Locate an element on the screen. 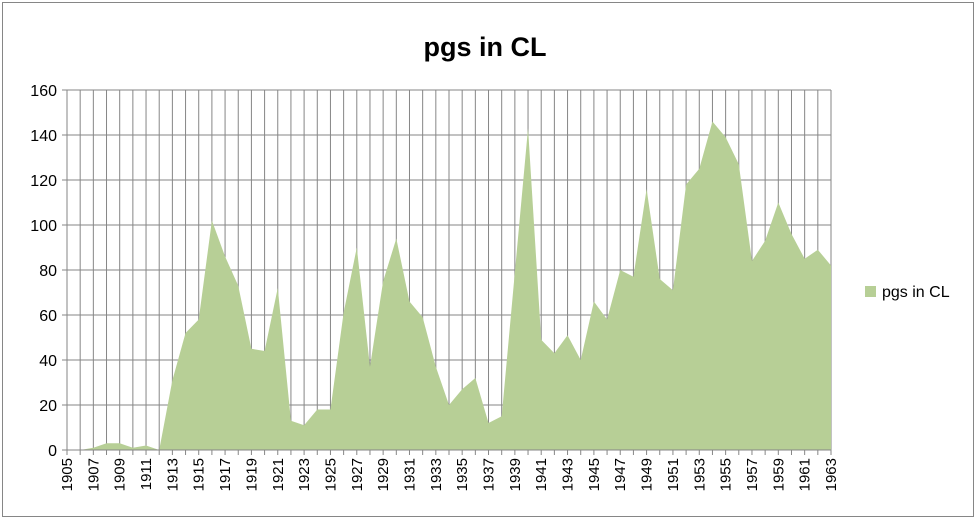 The image size is (978, 521). x-tick-label: 1929 is located at coordinates (383, 474).